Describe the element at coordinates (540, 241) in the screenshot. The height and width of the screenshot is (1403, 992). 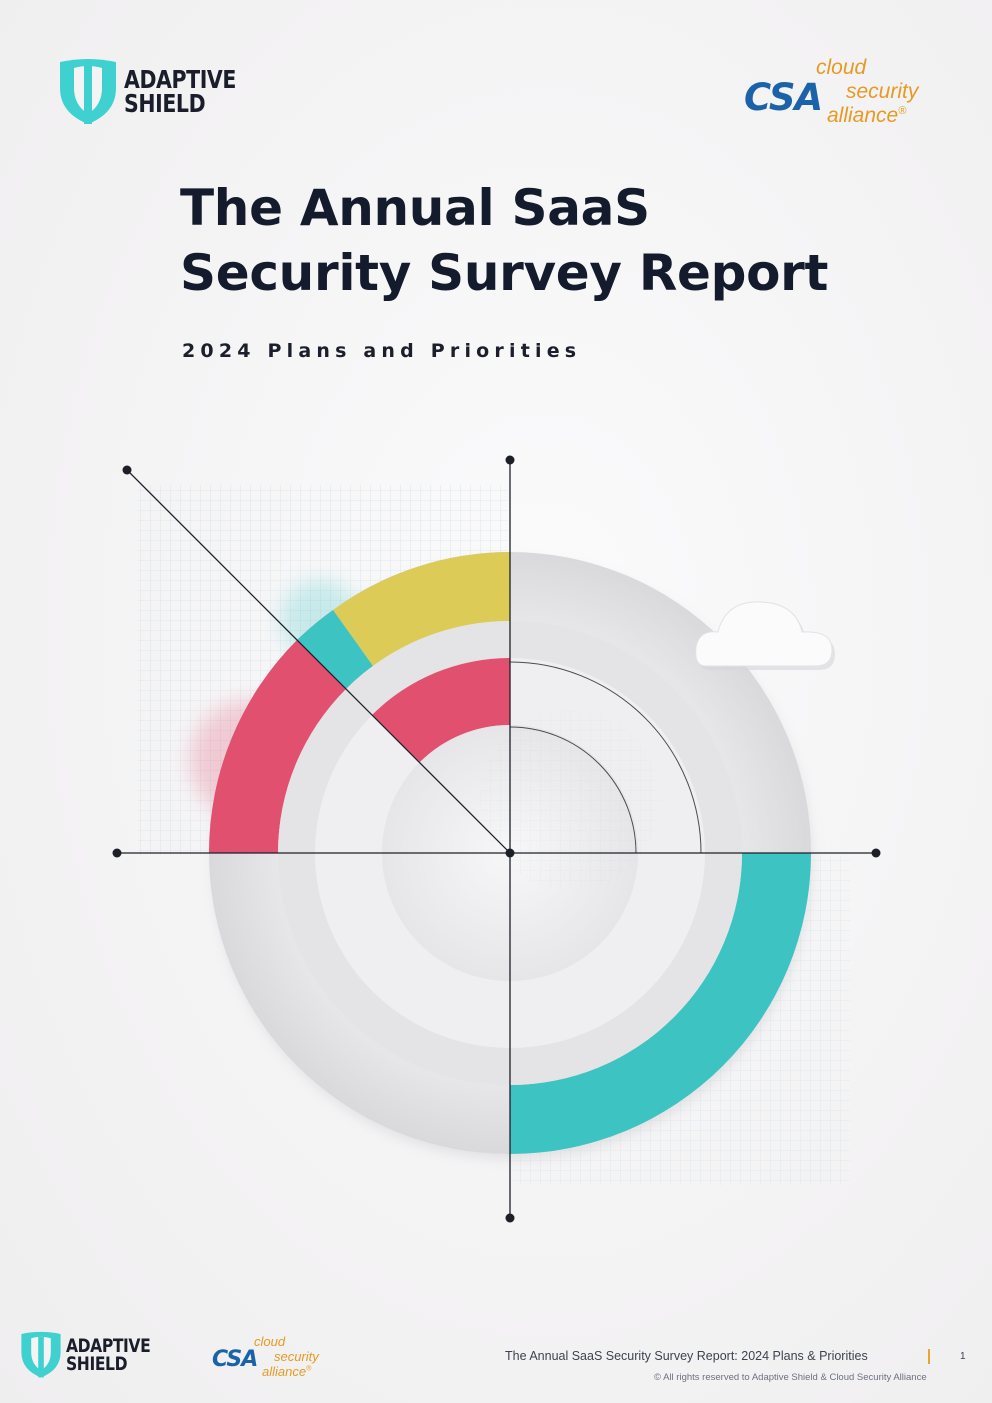
I see `page-title: The Annual SaaS Security Survey Report` at that location.